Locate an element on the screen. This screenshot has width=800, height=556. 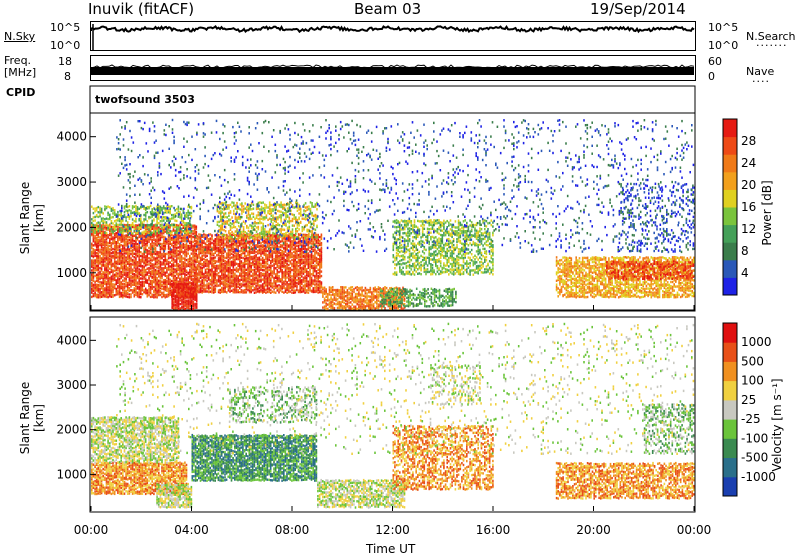
xtick-label-3: 12:00 is located at coordinates (392, 530).